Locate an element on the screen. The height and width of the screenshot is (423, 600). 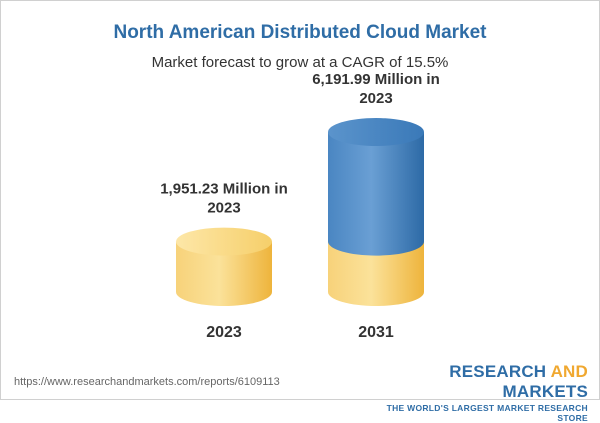
data-label-2023: 1,951.23 Million in 2023 is located at coordinates (224, 199).